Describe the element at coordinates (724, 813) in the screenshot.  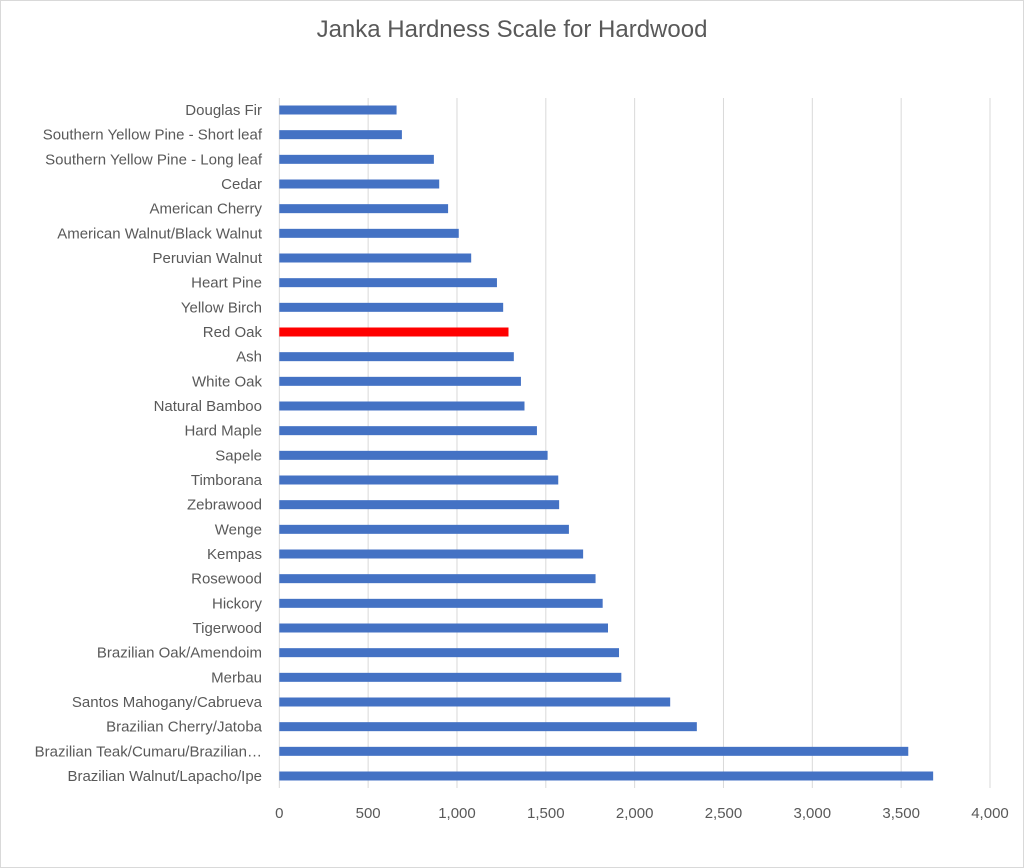
I see `x-tick-label: 2,500` at that location.